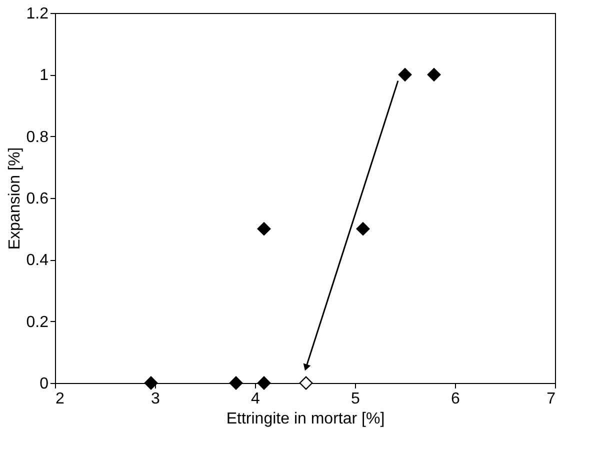 This screenshot has width=613, height=472. Describe the element at coordinates (551, 399) in the screenshot. I see `x-tick-label: 7` at that location.